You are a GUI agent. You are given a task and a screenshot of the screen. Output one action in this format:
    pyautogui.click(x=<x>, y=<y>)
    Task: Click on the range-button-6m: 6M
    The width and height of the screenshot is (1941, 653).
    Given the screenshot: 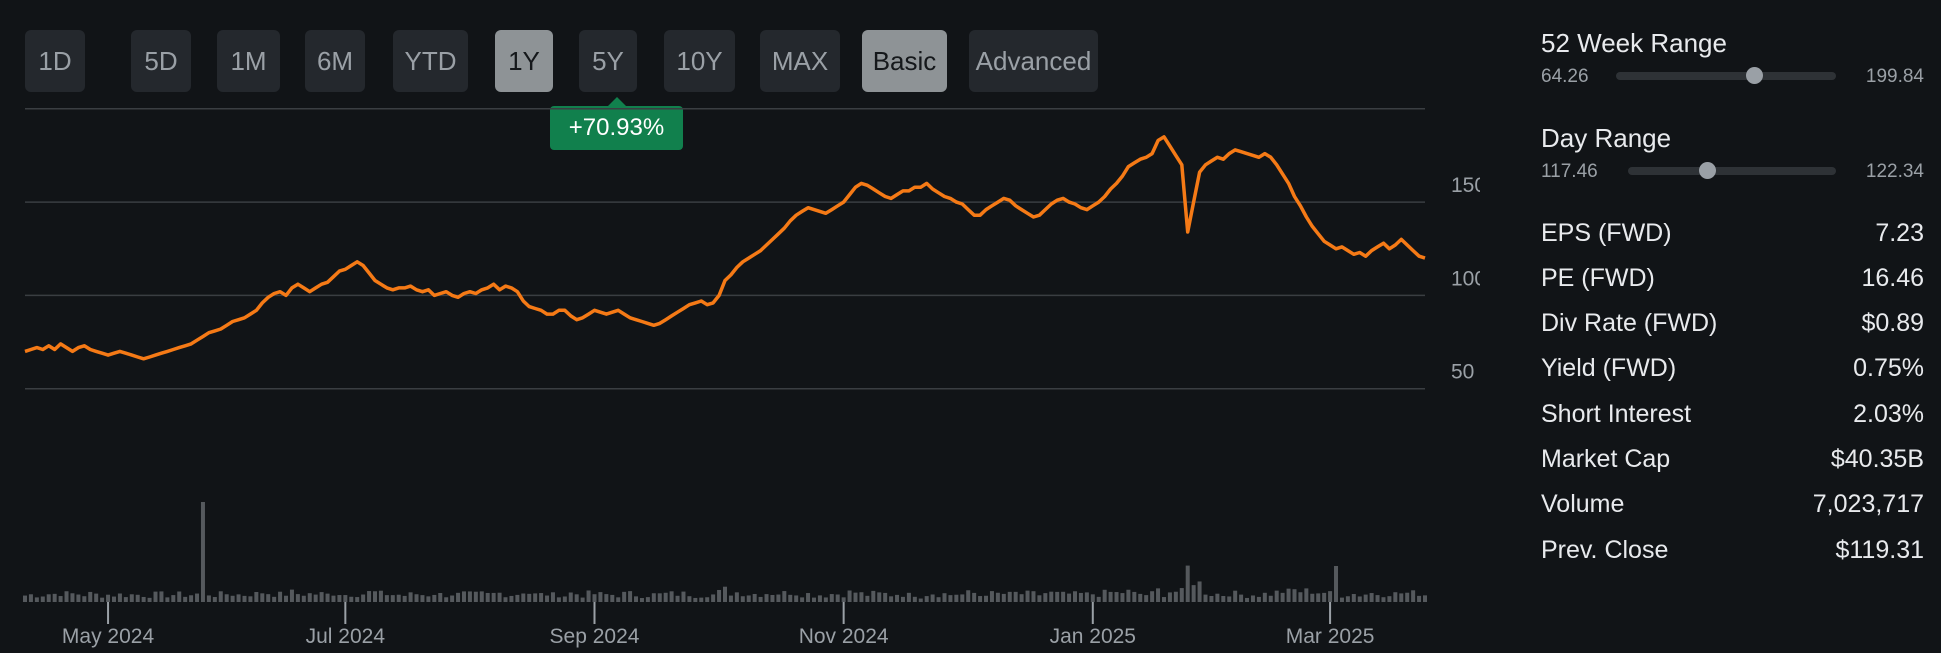 What is the action you would take?
    pyautogui.click(x=335, y=61)
    